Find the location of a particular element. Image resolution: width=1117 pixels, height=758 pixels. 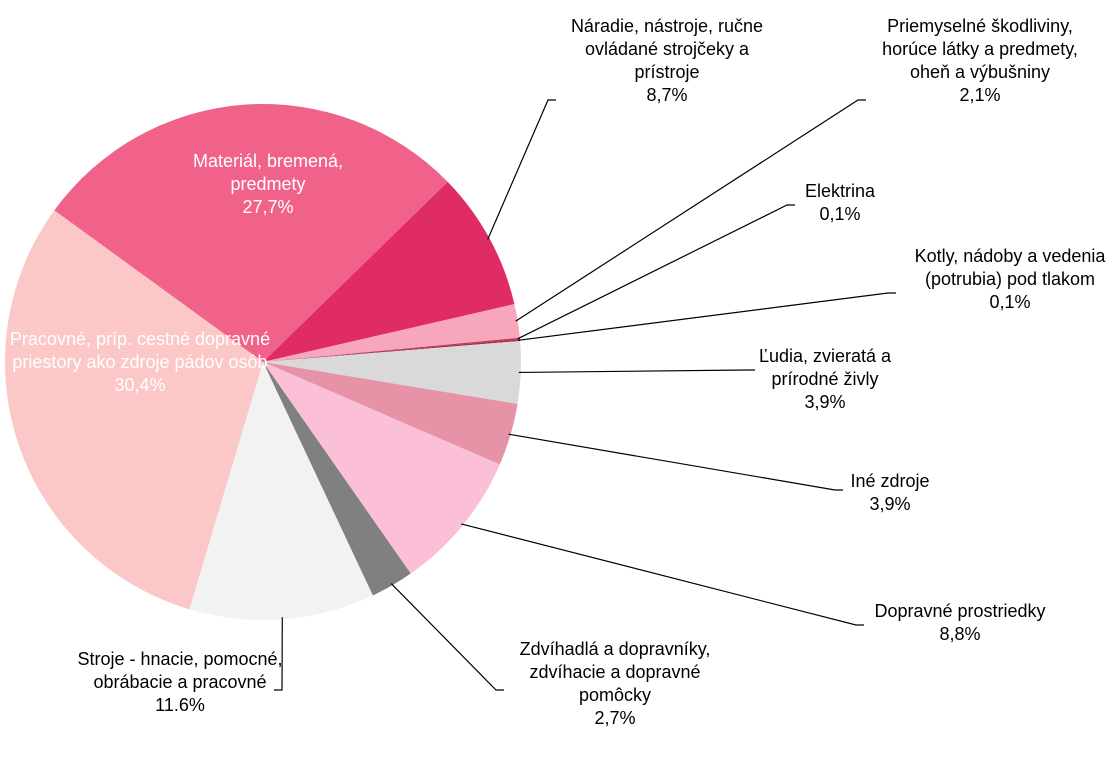

category-label: Ľudia, zvieratá a prírodné živly is located at coordinates (825, 367).